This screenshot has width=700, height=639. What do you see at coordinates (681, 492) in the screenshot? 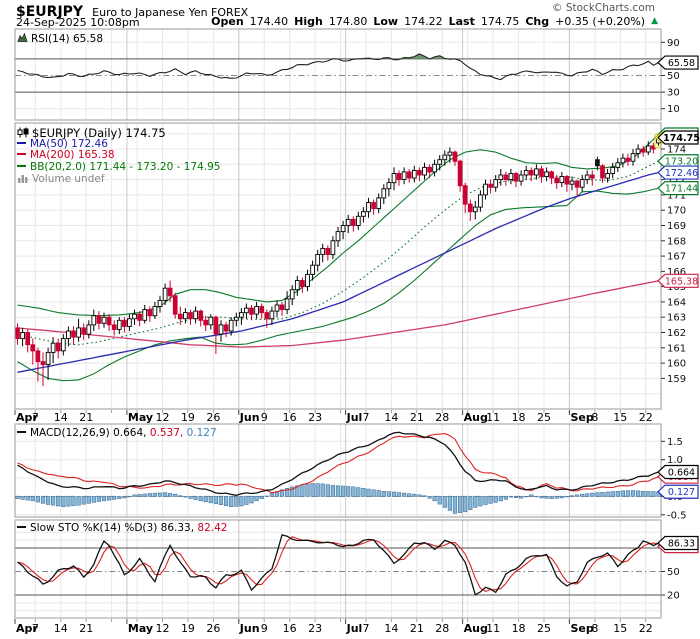
I see `axis-badge-value: 0.127` at bounding box center [681, 492].